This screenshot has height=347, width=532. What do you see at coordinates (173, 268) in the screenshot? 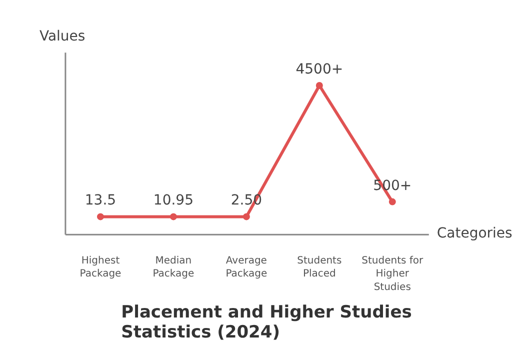
I see `x-tick-label: Median Package` at bounding box center [173, 268].